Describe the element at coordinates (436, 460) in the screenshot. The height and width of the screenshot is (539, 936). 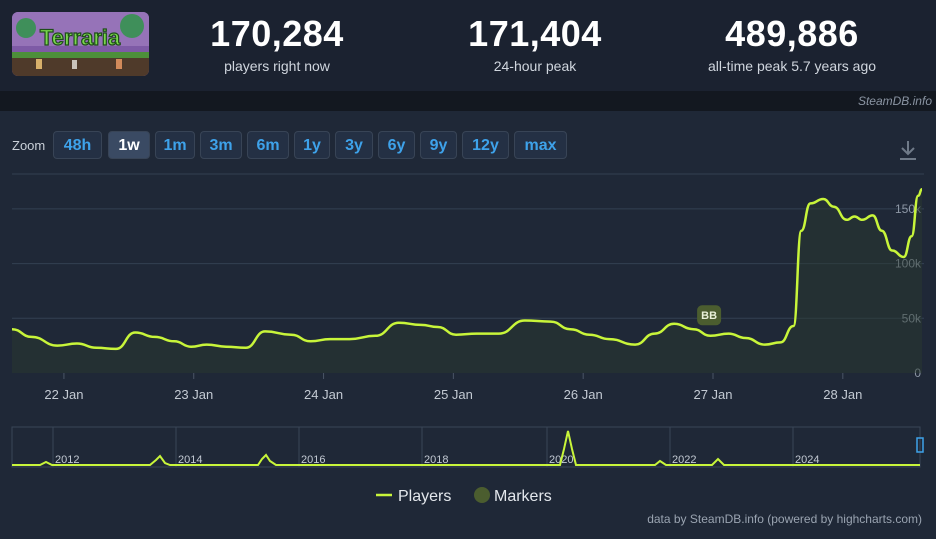
I see `navigator-year-label: 2018` at that location.